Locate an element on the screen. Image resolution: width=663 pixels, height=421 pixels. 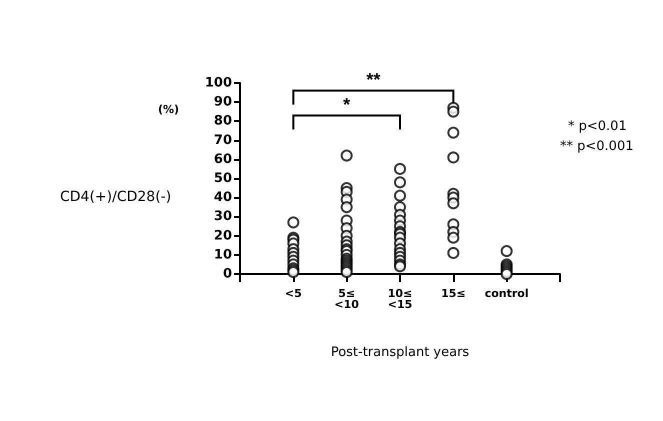
x-tick-label: control is located at coordinates (506, 293).